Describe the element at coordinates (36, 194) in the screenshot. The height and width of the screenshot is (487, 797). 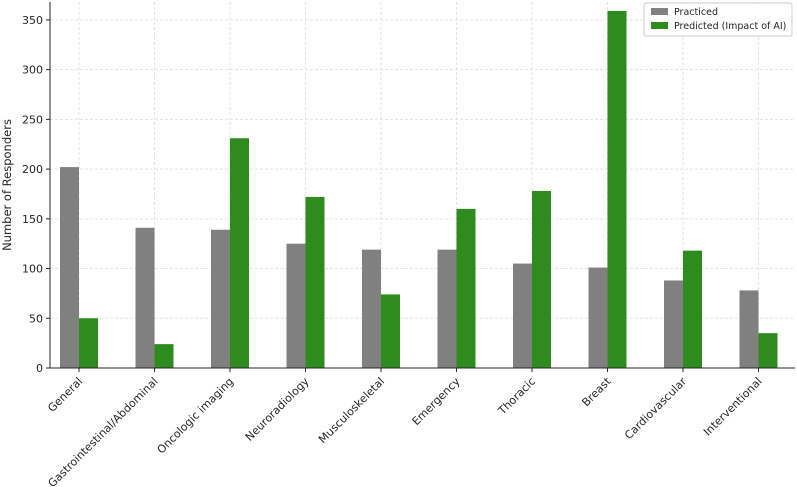
I see `y-ticks: 0 50 100 150 200 250 300 350` at that location.